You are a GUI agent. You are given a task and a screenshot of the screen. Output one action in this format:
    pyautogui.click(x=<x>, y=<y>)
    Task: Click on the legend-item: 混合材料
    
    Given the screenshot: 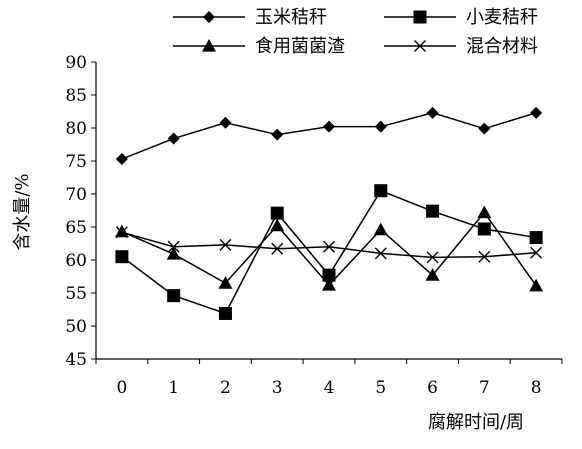 What is the action you would take?
    pyautogui.click(x=461, y=46)
    